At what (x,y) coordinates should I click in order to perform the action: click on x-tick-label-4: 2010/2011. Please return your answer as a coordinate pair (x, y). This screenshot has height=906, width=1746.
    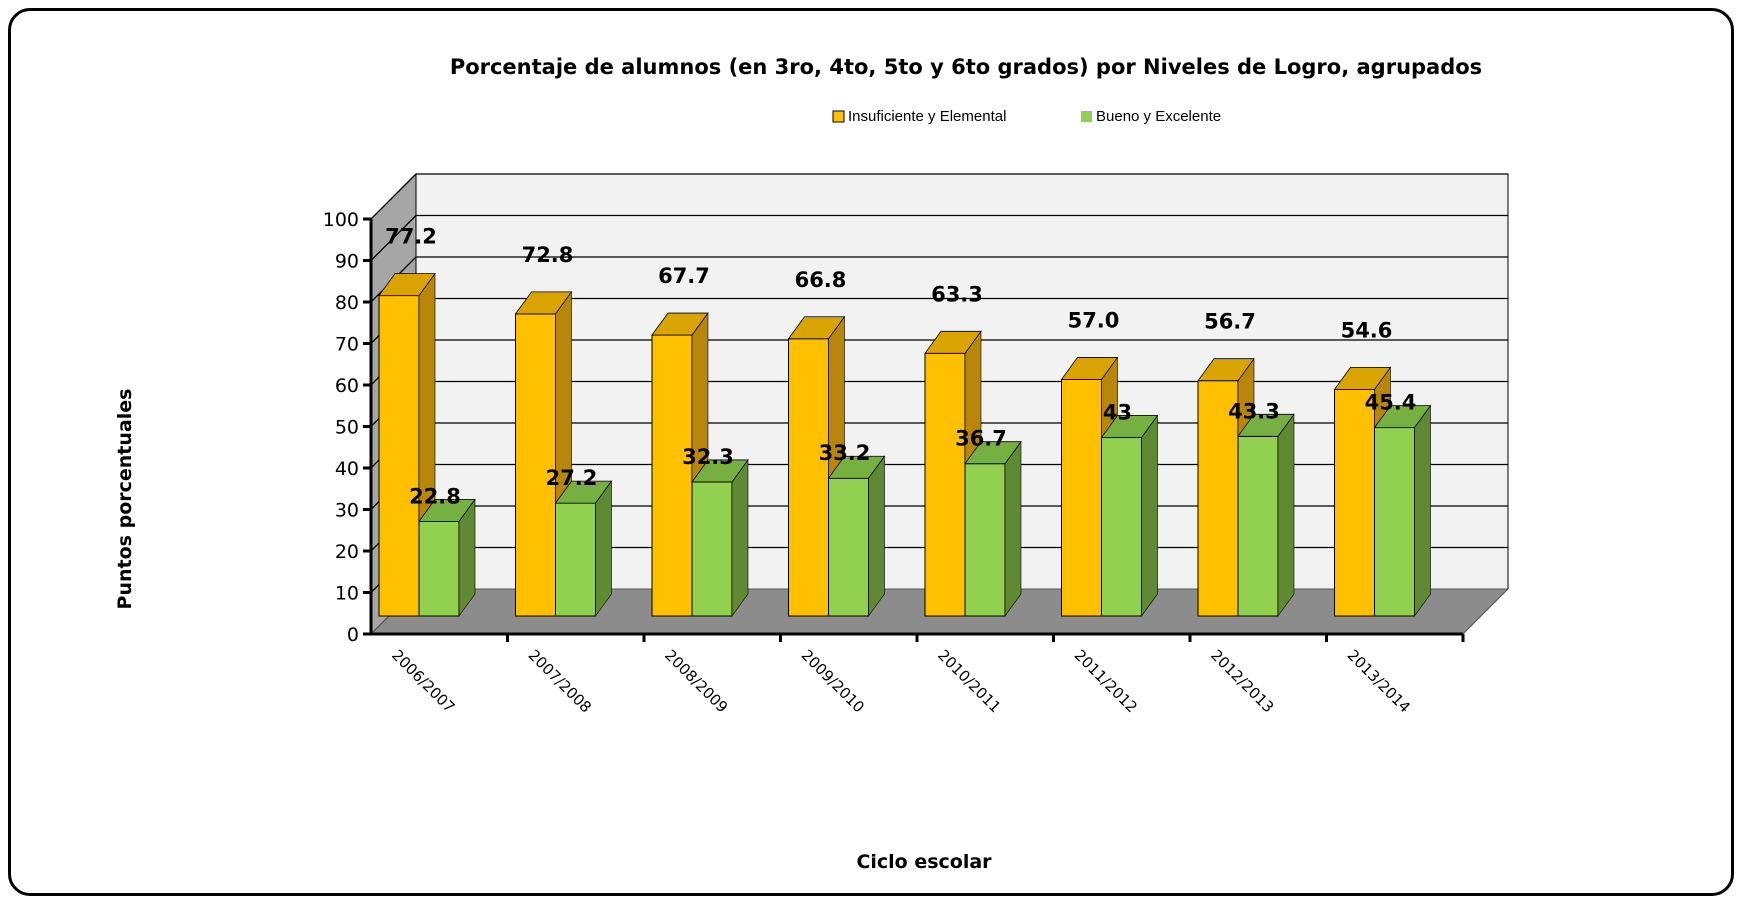
    Looking at the image, I should click on (969, 681).